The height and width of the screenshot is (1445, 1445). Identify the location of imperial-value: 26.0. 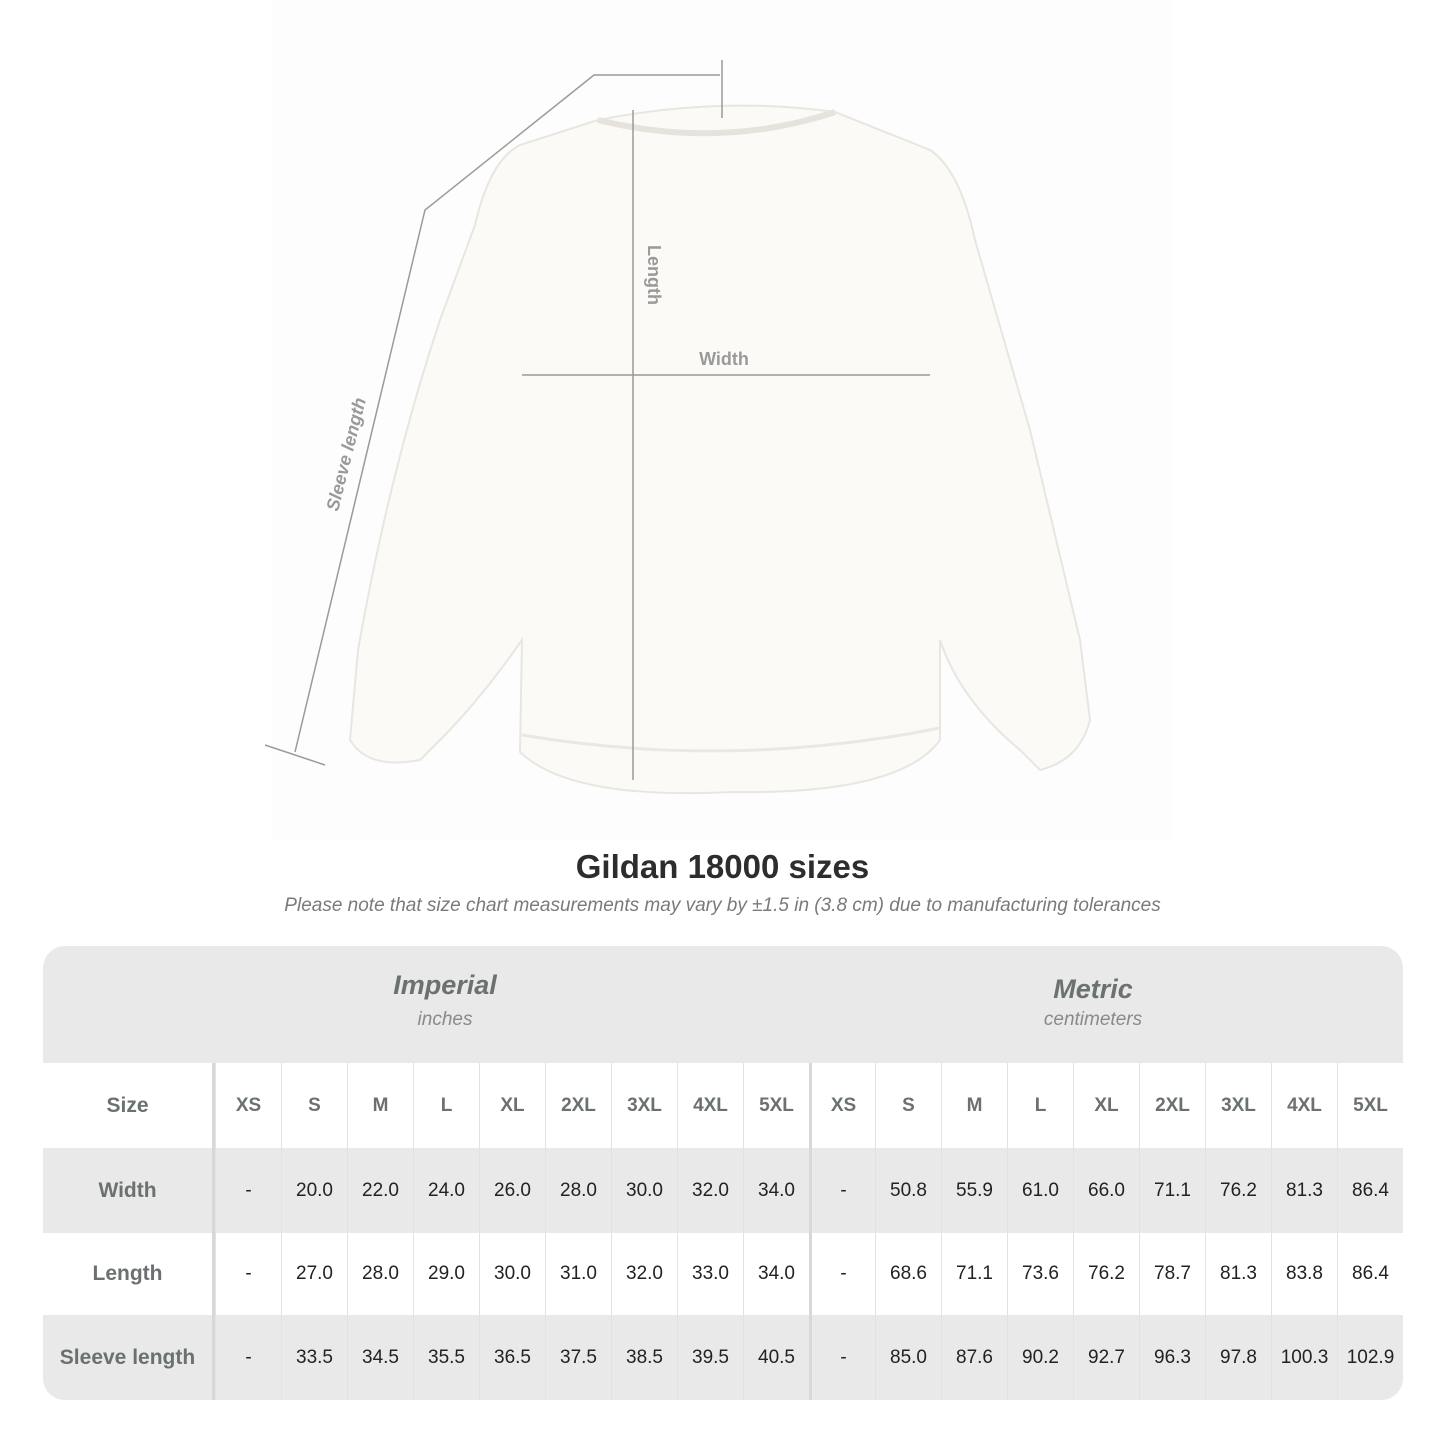
(512, 1190).